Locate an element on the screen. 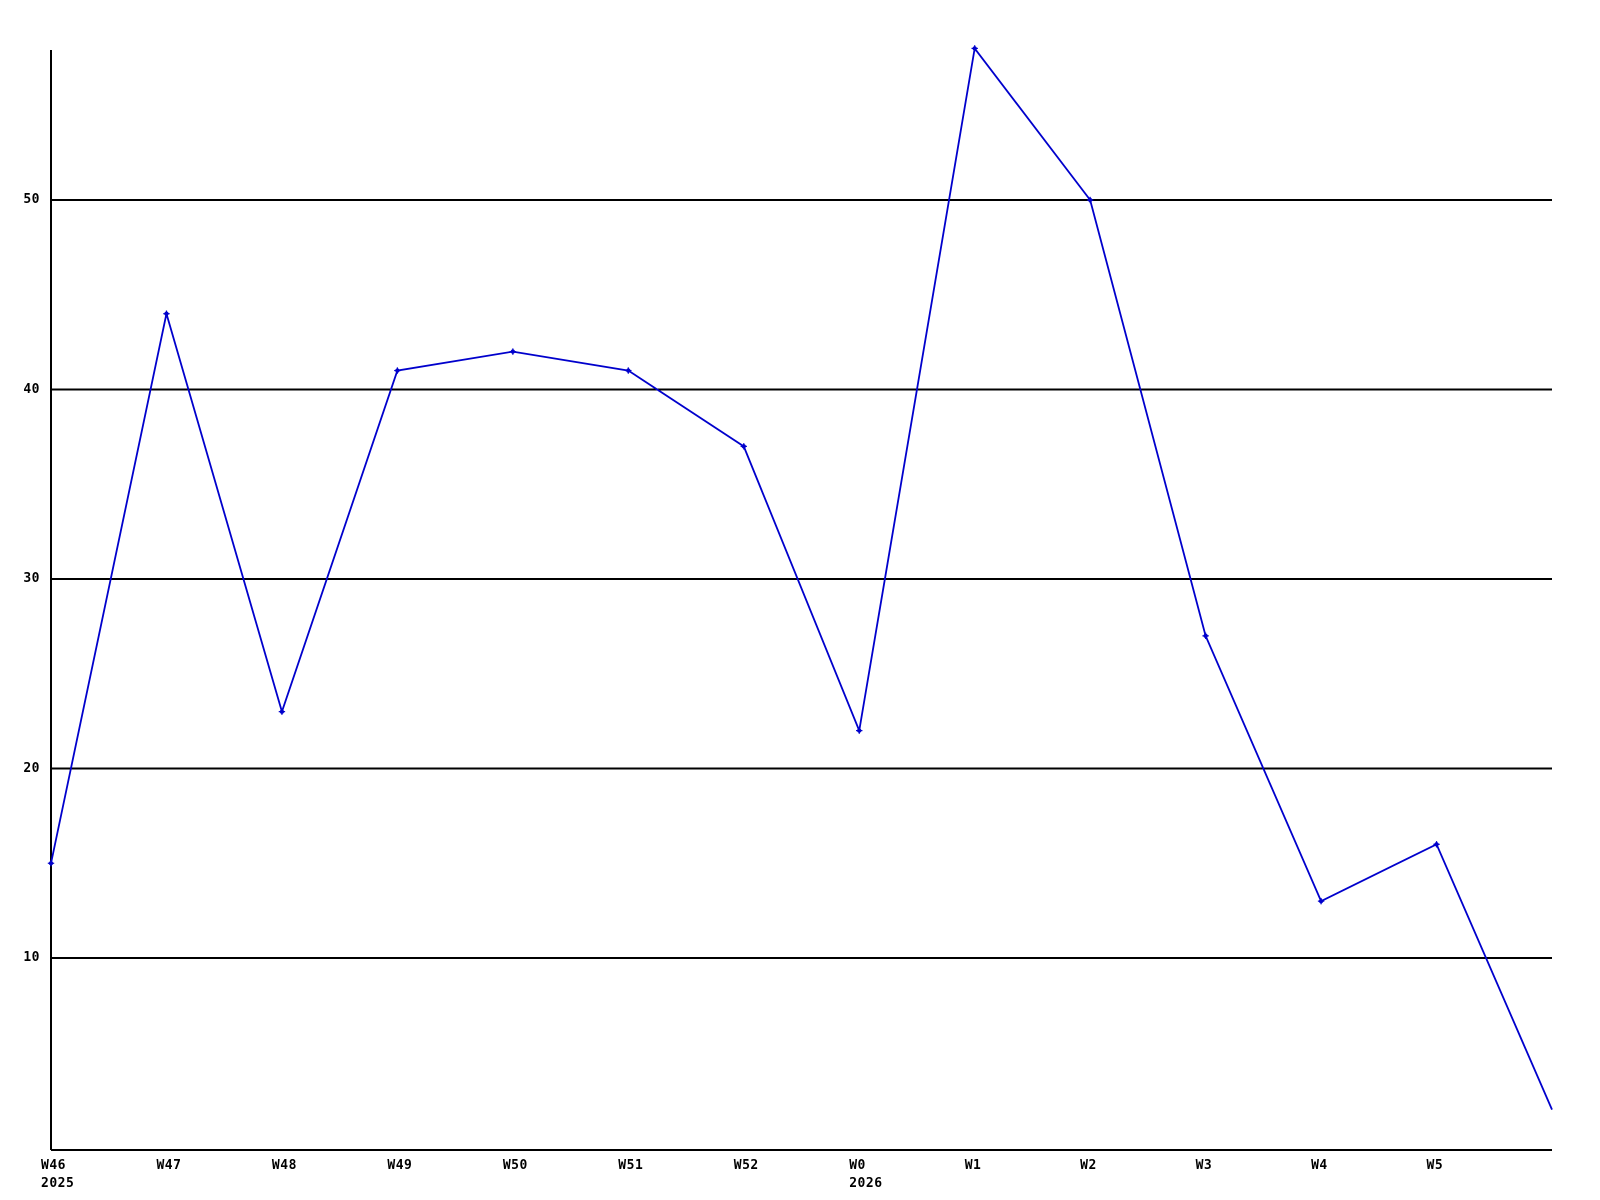 Image resolution: width=1600 pixels, height=1200 pixels. data-point-W49 is located at coordinates (397, 370).